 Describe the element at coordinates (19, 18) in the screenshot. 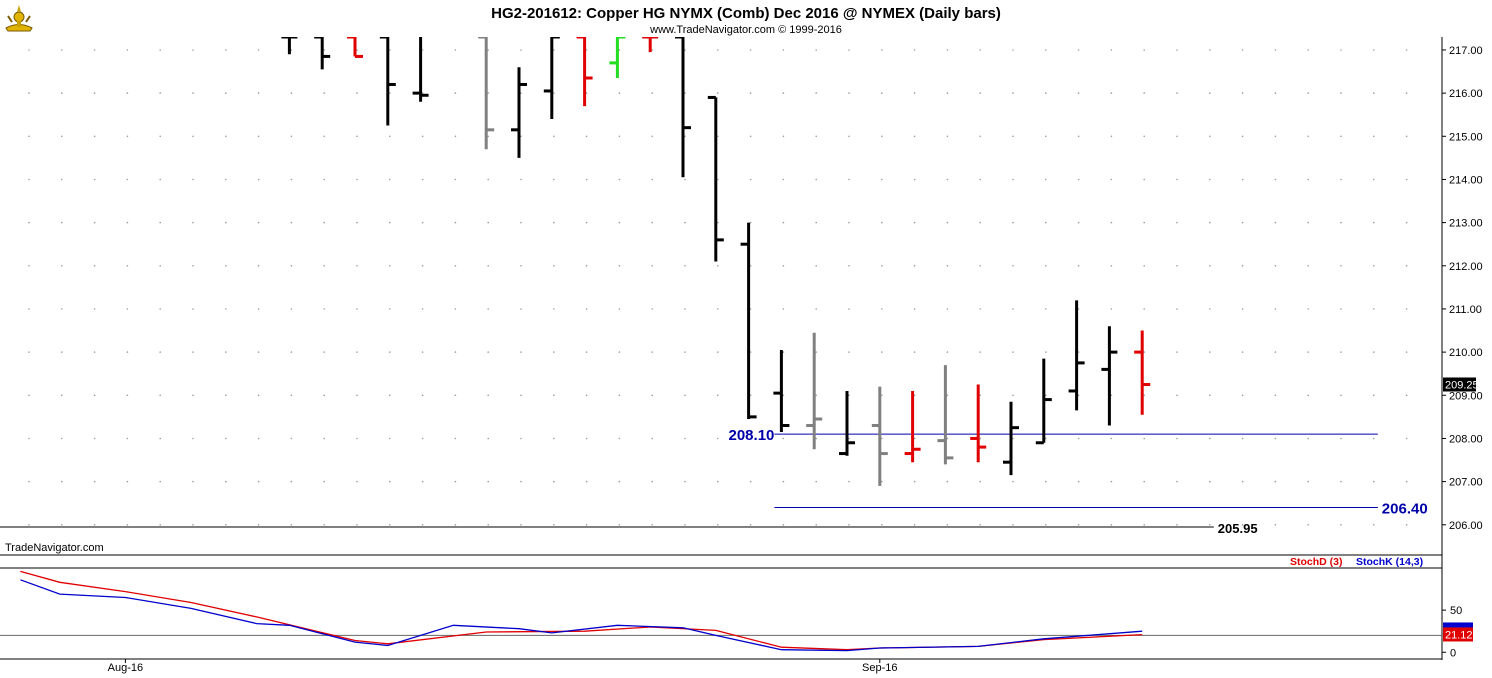

I see `tradenavigator-logo-icon` at that location.